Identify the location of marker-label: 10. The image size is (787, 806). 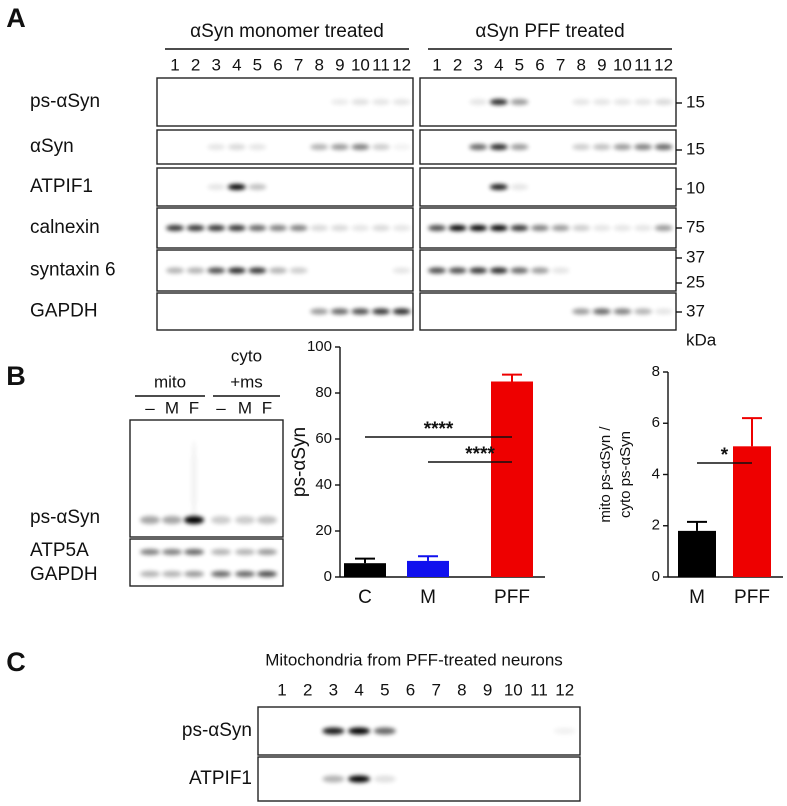
(695, 187).